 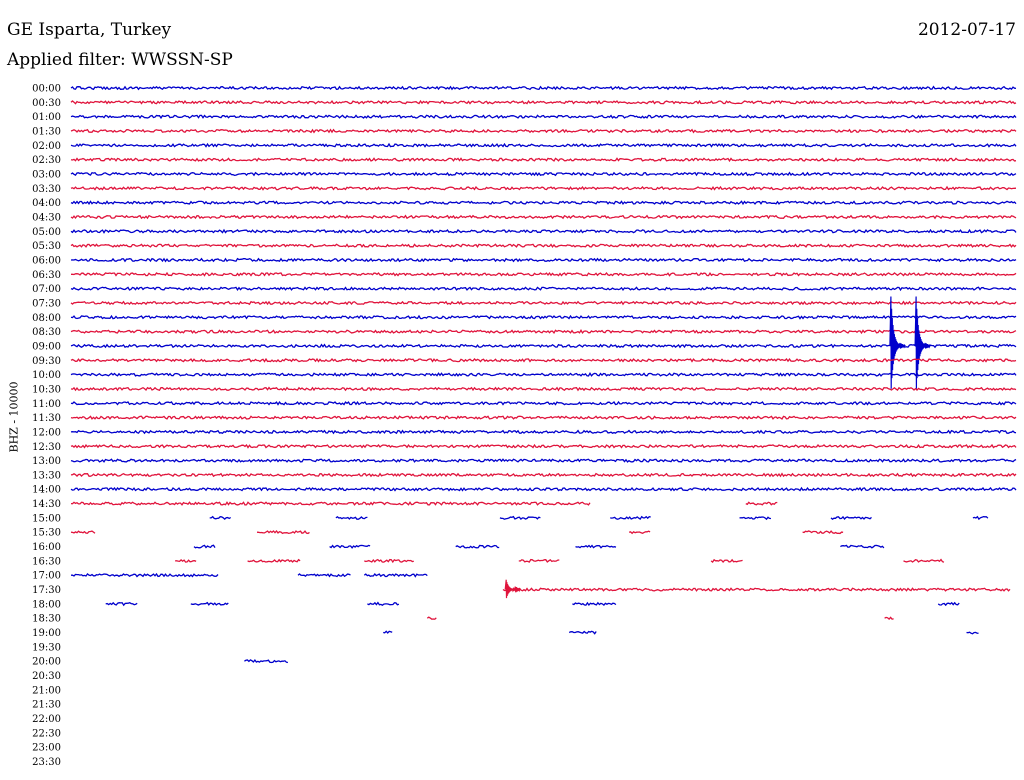 I want to click on time-tick-label: 22:00, so click(x=46, y=719).